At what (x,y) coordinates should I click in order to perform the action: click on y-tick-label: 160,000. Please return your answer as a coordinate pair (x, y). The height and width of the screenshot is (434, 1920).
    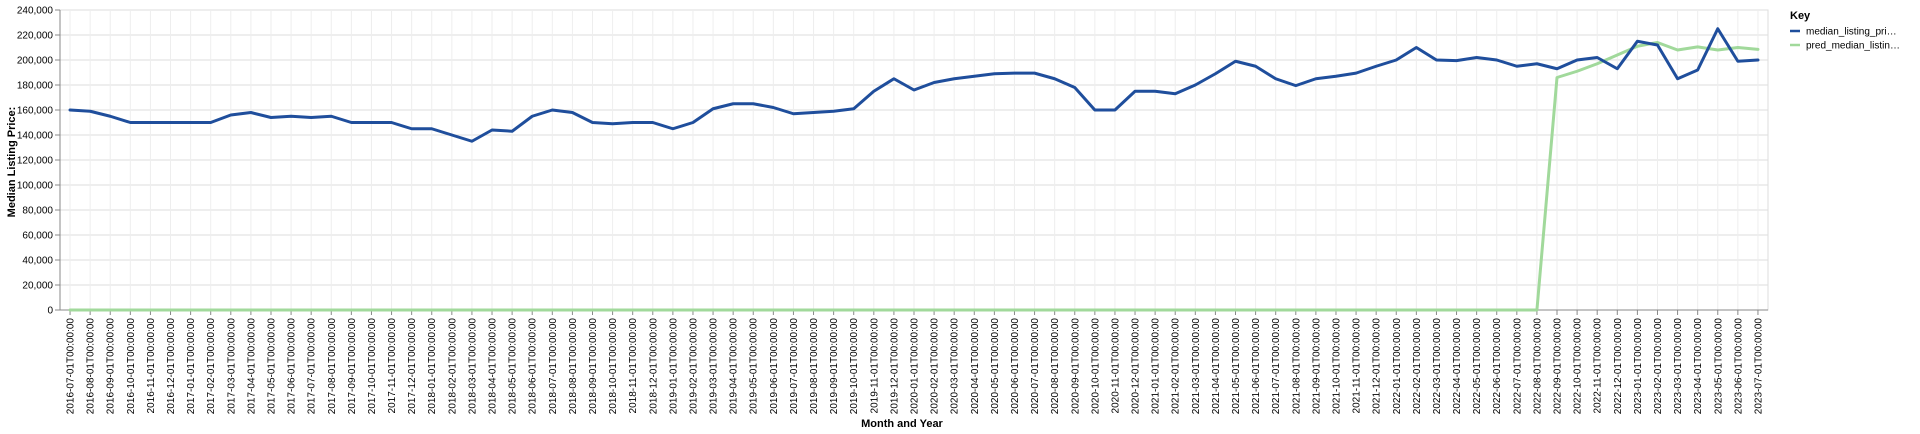
    Looking at the image, I should click on (35, 111).